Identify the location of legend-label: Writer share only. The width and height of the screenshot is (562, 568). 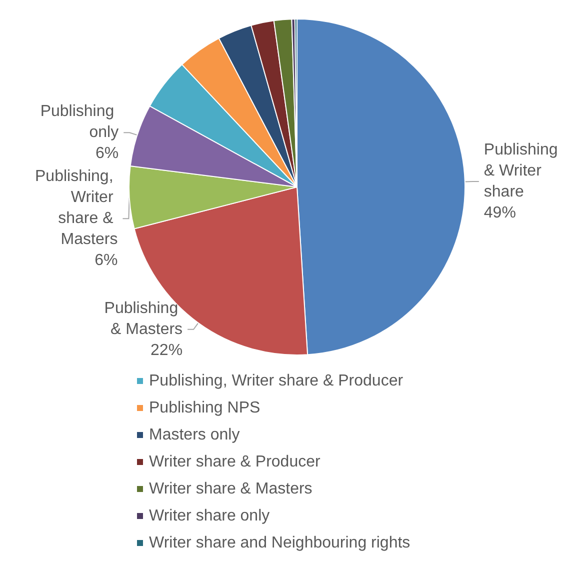
(209, 516).